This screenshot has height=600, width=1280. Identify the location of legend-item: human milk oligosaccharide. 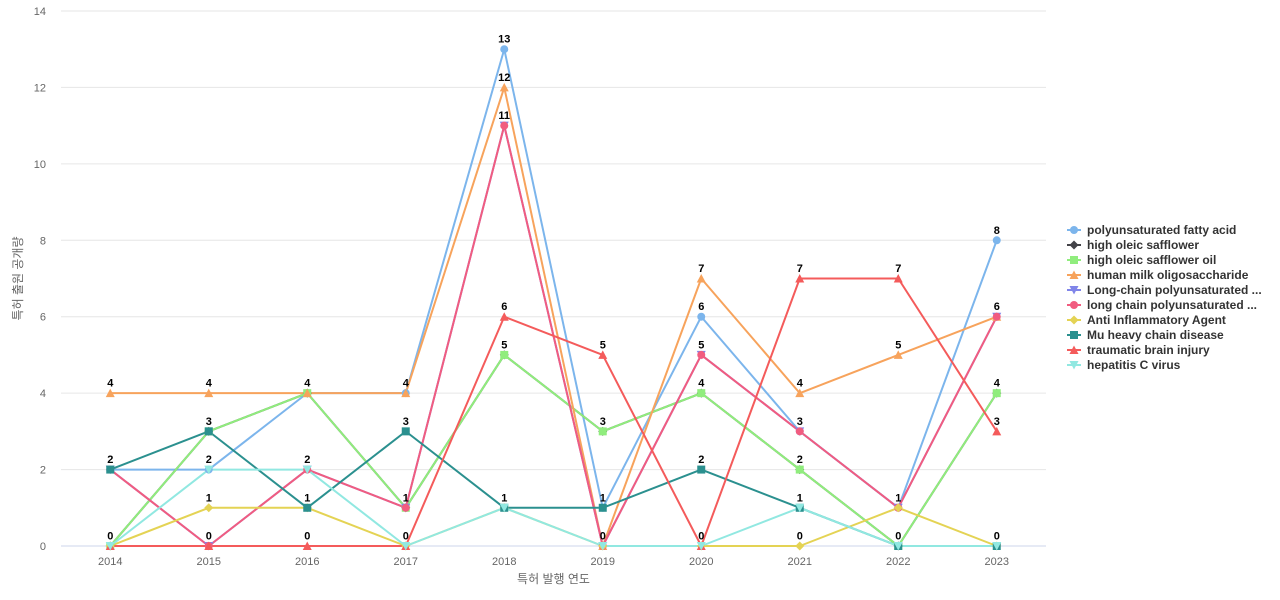
(1158, 275).